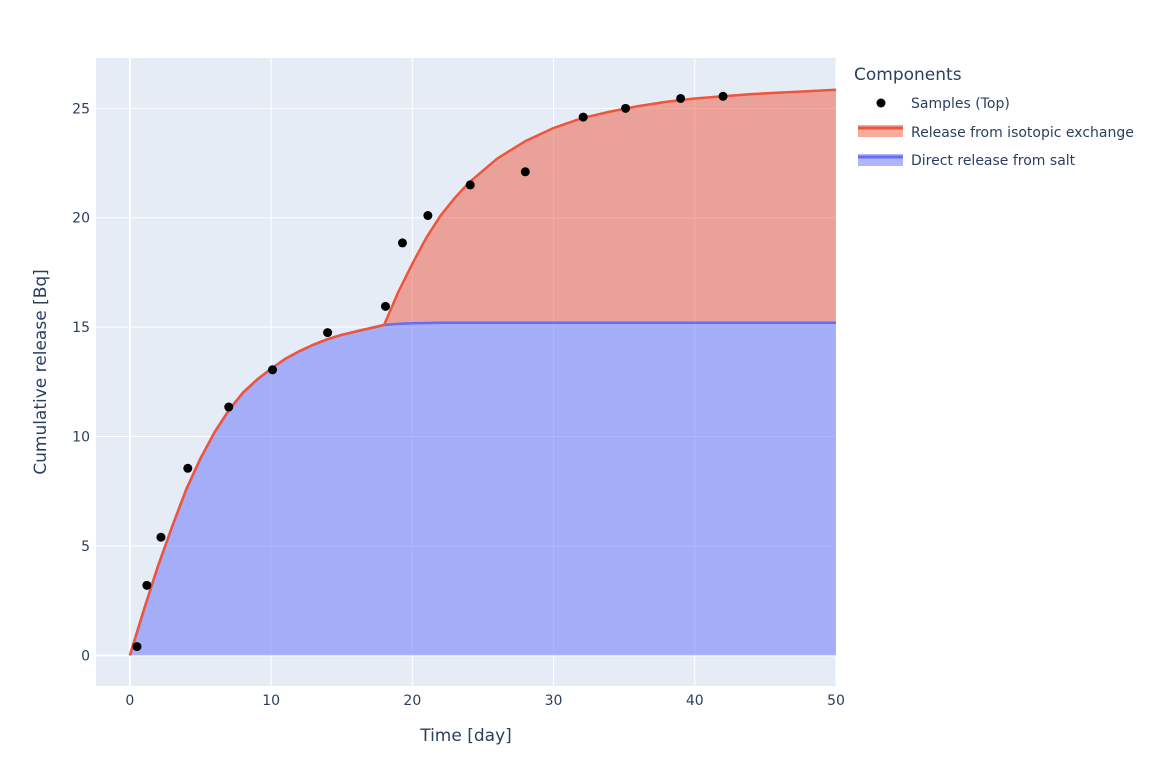 This screenshot has width=1162, height=765. Describe the element at coordinates (836, 701) in the screenshot. I see `x-tick-label: 50` at that location.